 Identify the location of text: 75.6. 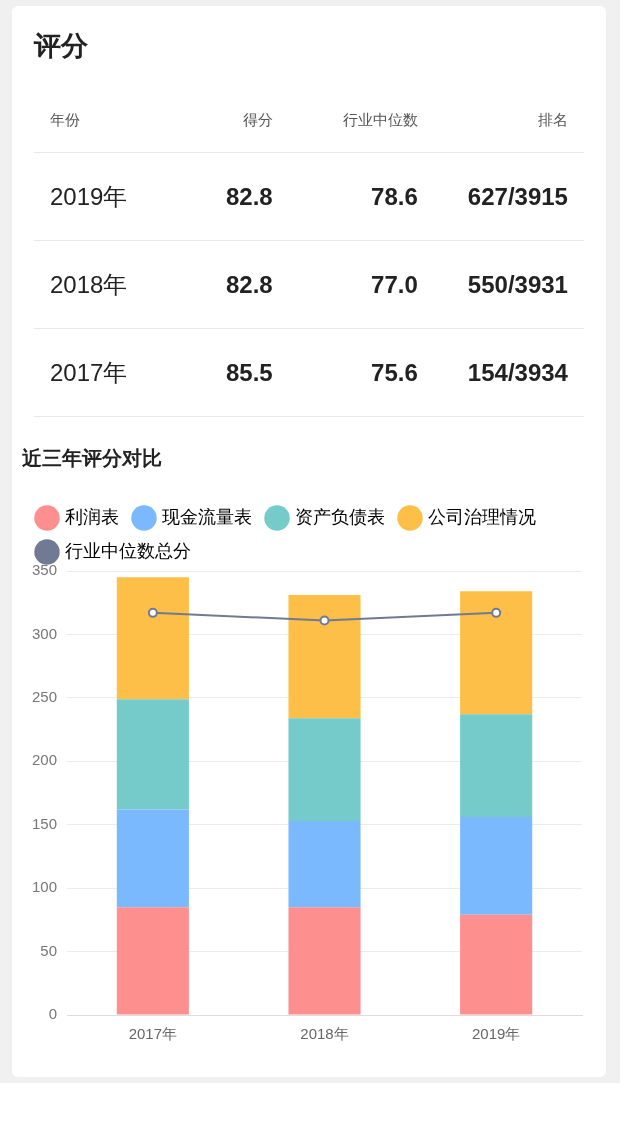
(394, 372).